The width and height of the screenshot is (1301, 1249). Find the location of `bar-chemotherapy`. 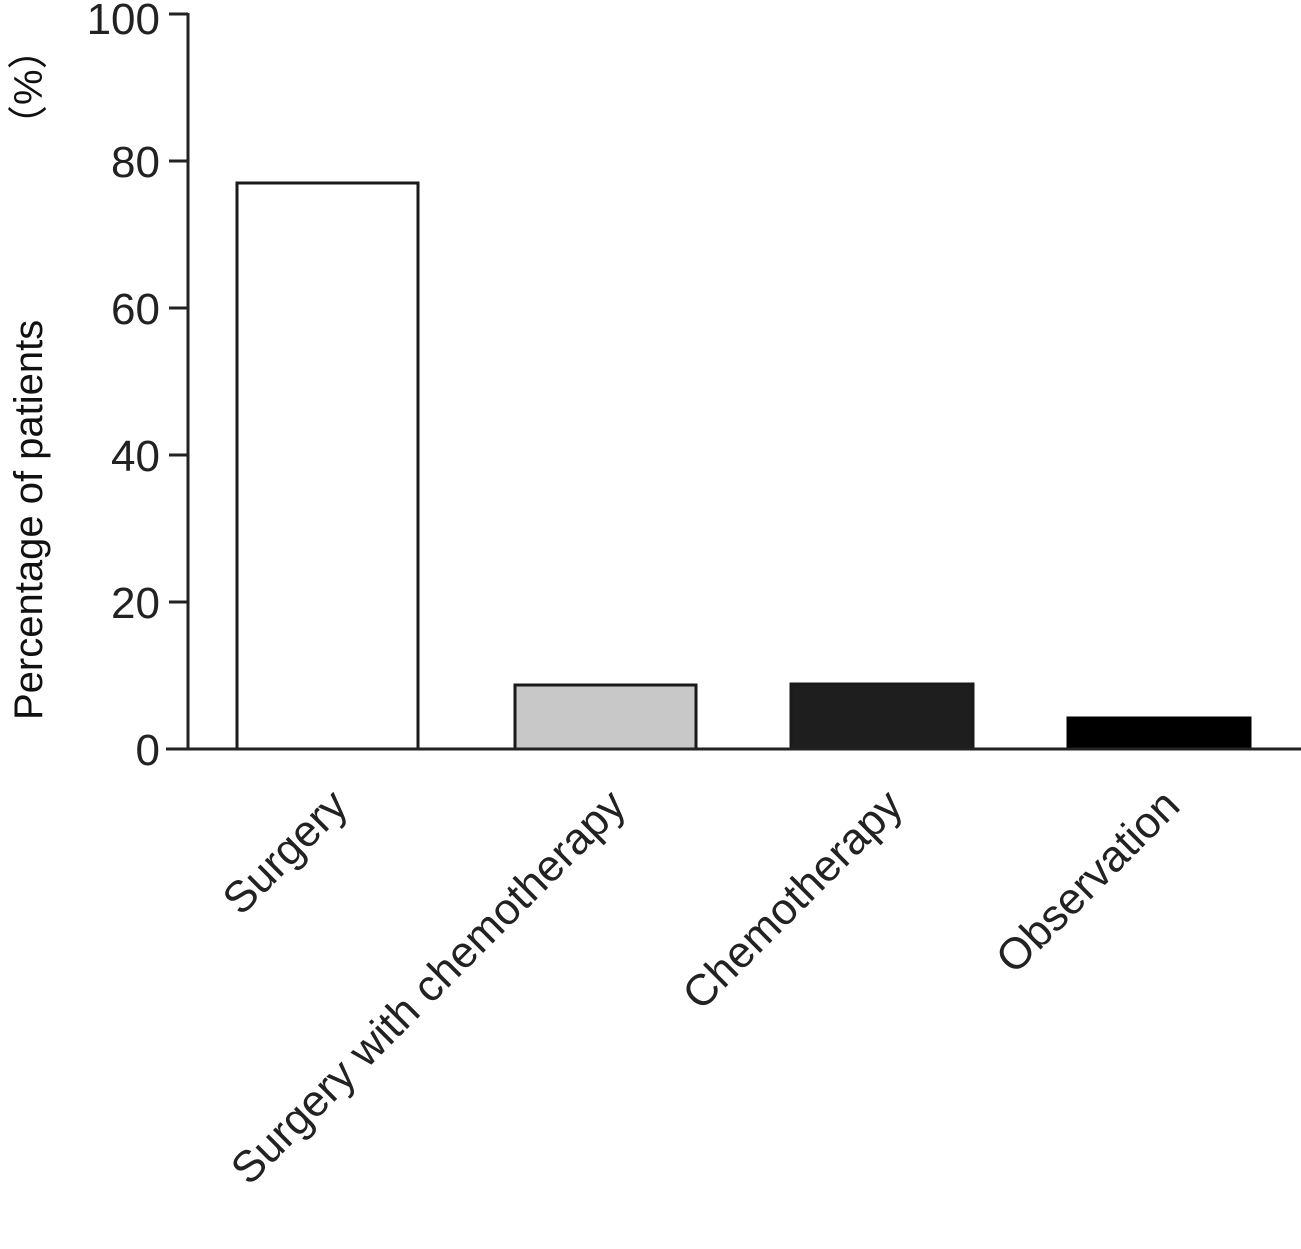

bar-chemotherapy is located at coordinates (882, 716).